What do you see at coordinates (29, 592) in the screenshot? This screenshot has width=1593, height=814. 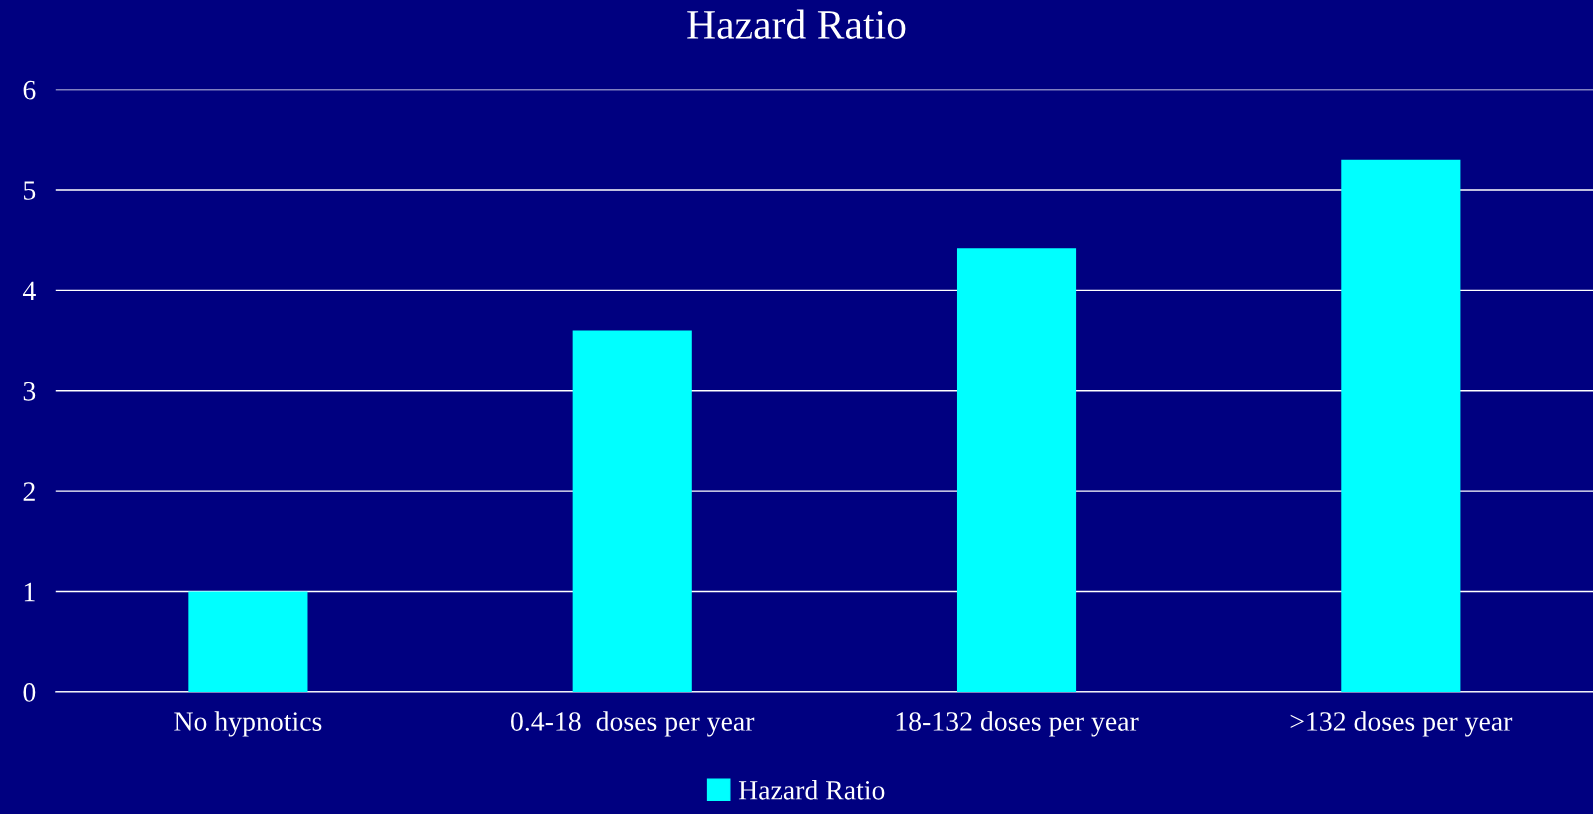 I see `y-tick-label: 1` at bounding box center [29, 592].